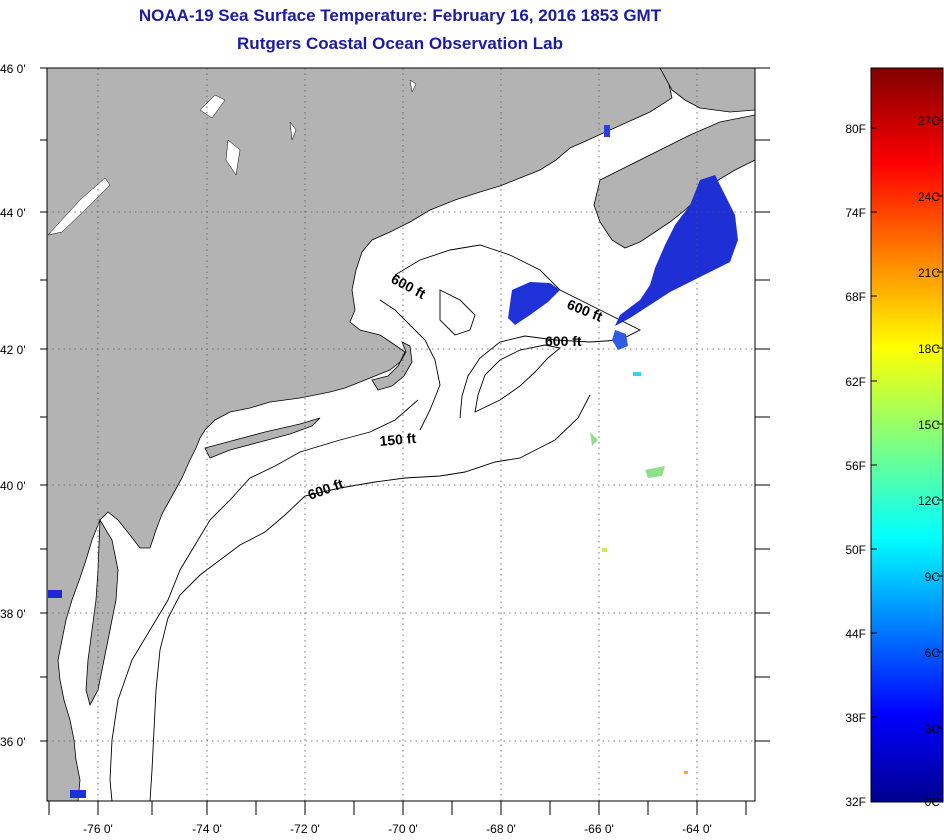 This screenshot has width=944, height=840. What do you see at coordinates (207, 829) in the screenshot?
I see `lon-label: -74 0'` at bounding box center [207, 829].